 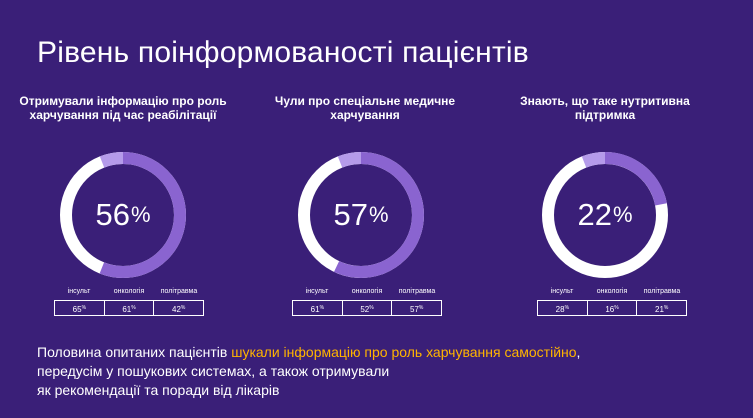 I want to click on stat-caption: Знають, що таке нутритивна підтримка, so click(x=605, y=108).